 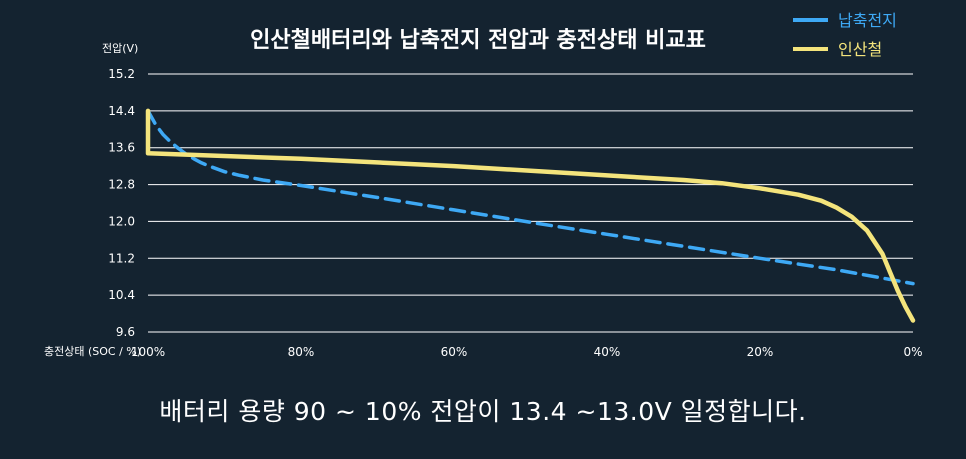 I want to click on x-tick-label: 60%, so click(x=454, y=352).